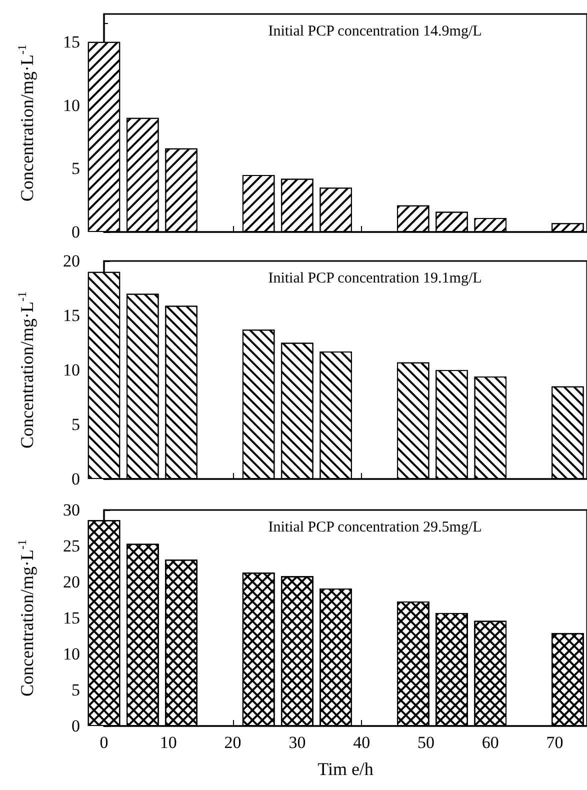 The height and width of the screenshot is (790, 587). Describe the element at coordinates (168, 742) in the screenshot. I see `x-tick-label: 10` at that location.